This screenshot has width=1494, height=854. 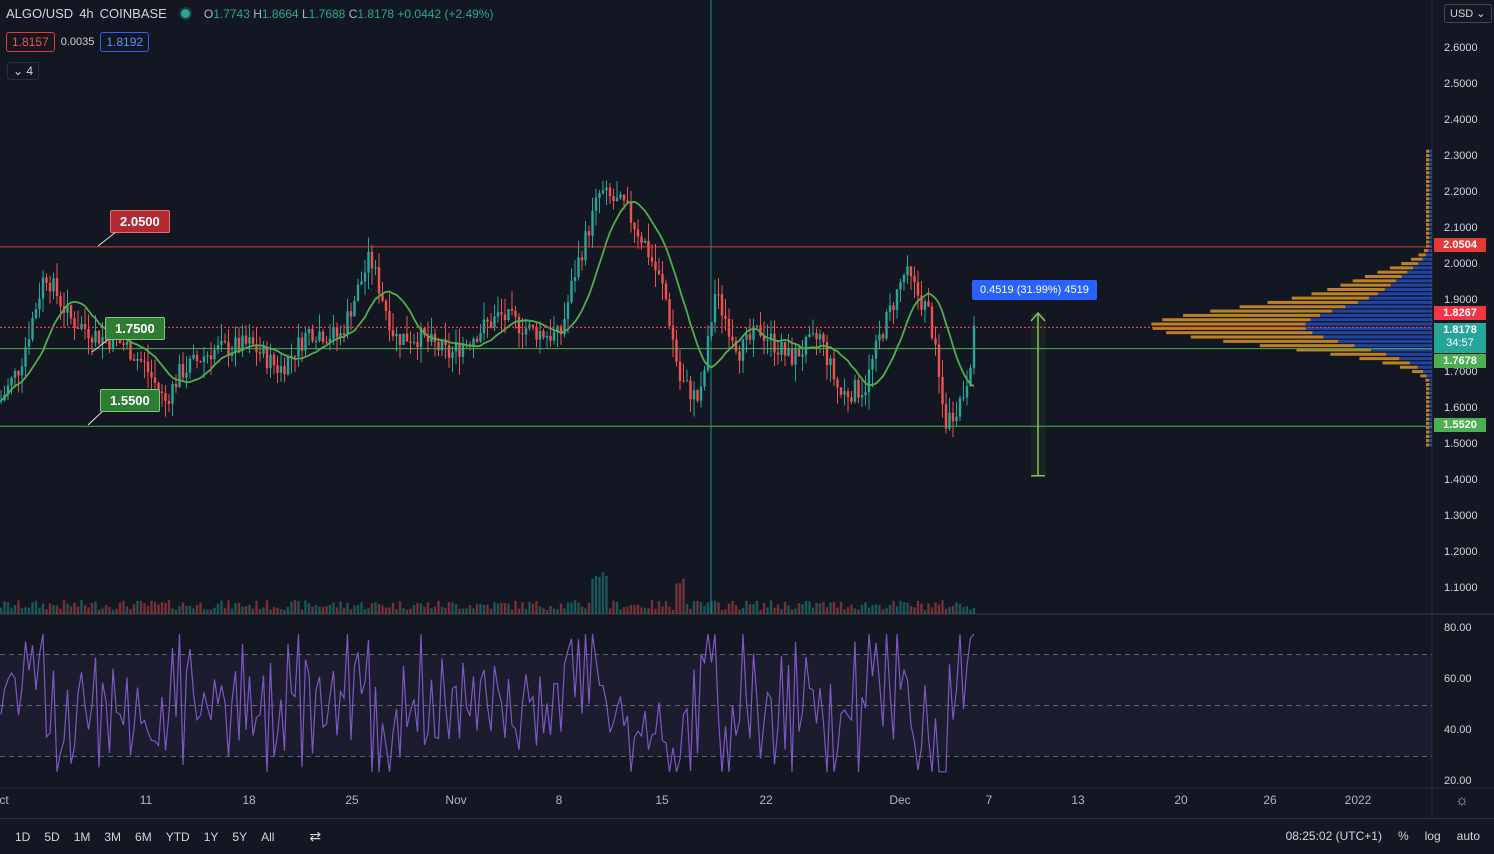 I want to click on date-range-icon: ⇄, so click(x=315, y=836).